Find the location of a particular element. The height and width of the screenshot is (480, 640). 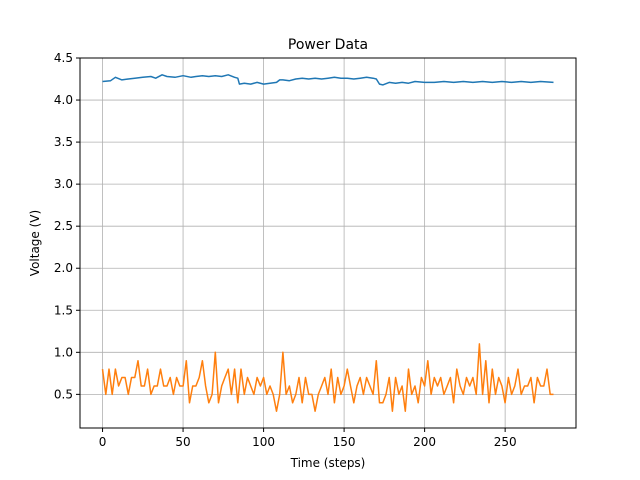

y-tick-label: 4.0 is located at coordinates (63, 100).